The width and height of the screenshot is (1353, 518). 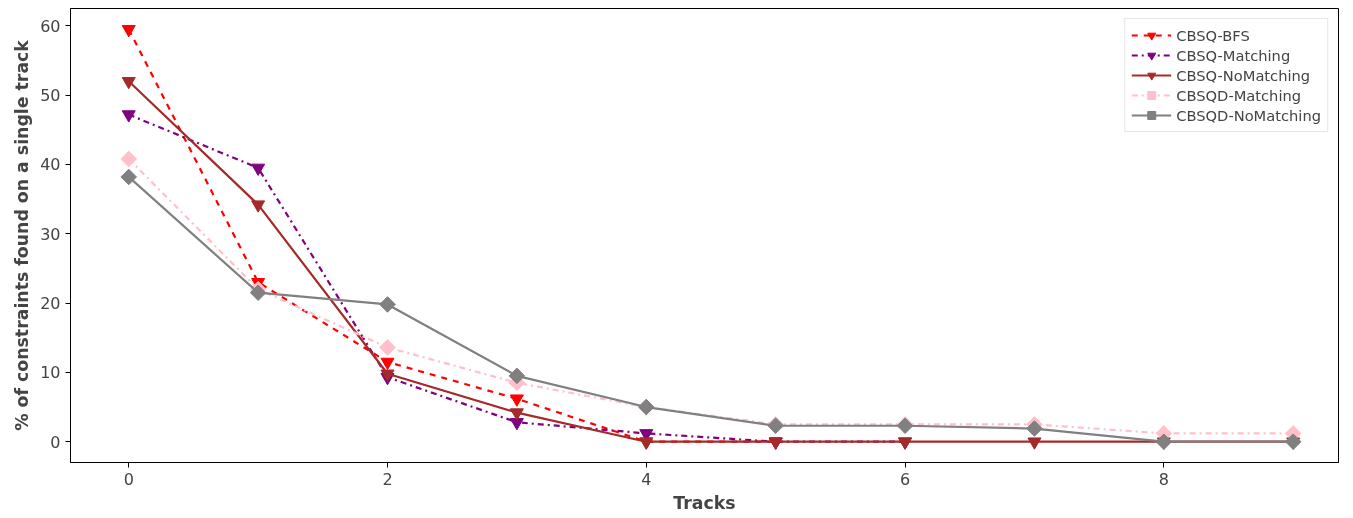 I want to click on x-axis-title: Tracks, so click(x=704, y=502).